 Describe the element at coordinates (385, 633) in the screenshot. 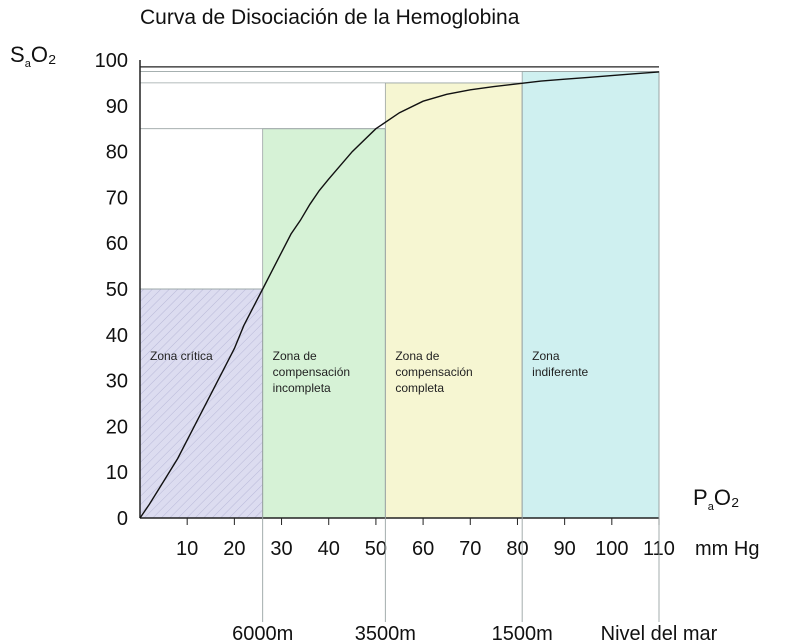

I see `altitude-label: 3500m` at that location.